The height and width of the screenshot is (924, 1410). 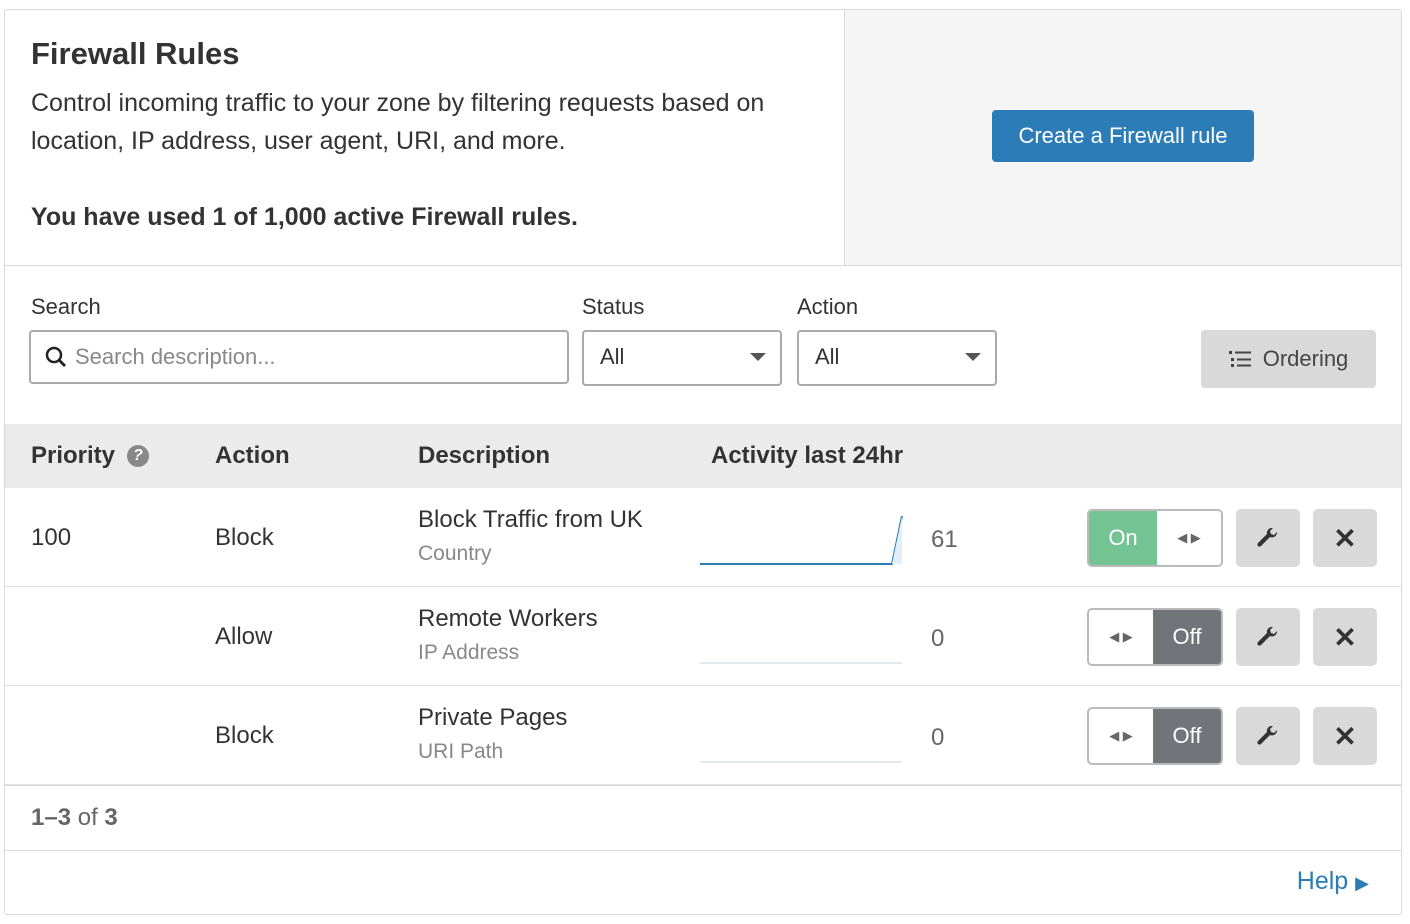 What do you see at coordinates (828, 306) in the screenshot?
I see `action-label: Action` at bounding box center [828, 306].